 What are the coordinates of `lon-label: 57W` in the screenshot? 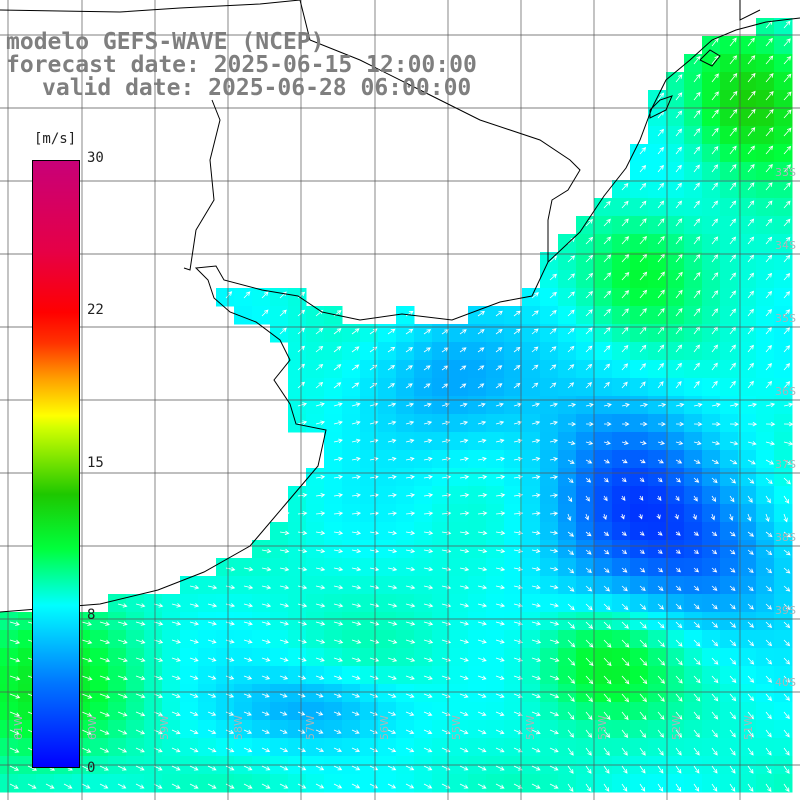 It's located at (310, 727).